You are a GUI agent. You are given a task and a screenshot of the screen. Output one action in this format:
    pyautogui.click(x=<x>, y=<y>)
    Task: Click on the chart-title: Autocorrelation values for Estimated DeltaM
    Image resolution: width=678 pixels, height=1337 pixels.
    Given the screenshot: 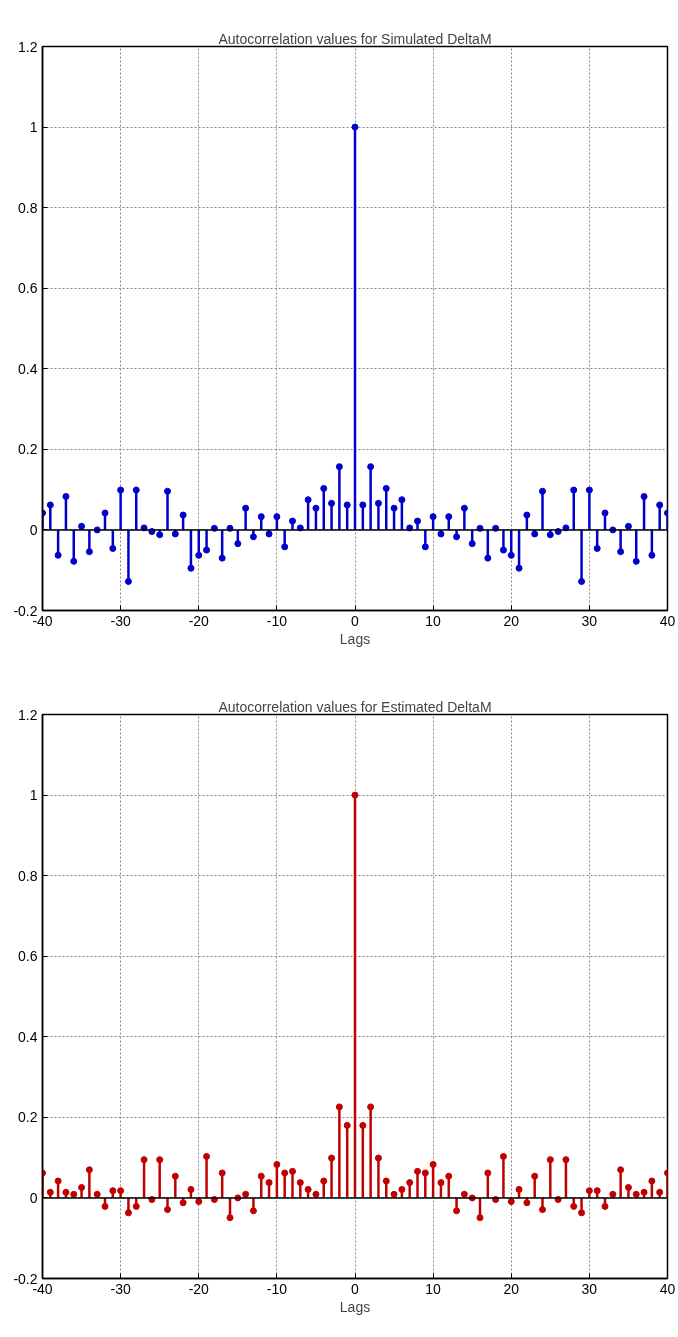 What is the action you would take?
    pyautogui.click(x=355, y=706)
    